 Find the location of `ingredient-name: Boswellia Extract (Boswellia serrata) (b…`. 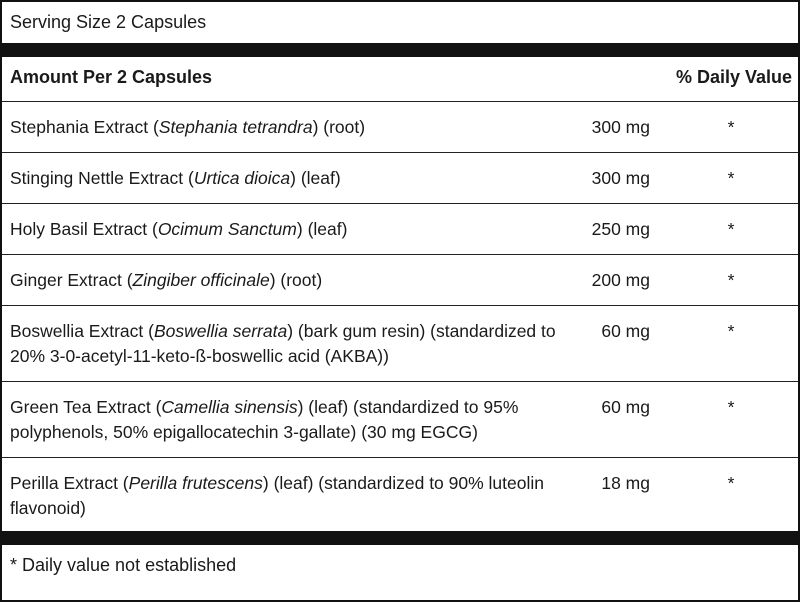

ingredient-name: Boswellia Extract (Boswellia serrata) (b… is located at coordinates (290, 344).